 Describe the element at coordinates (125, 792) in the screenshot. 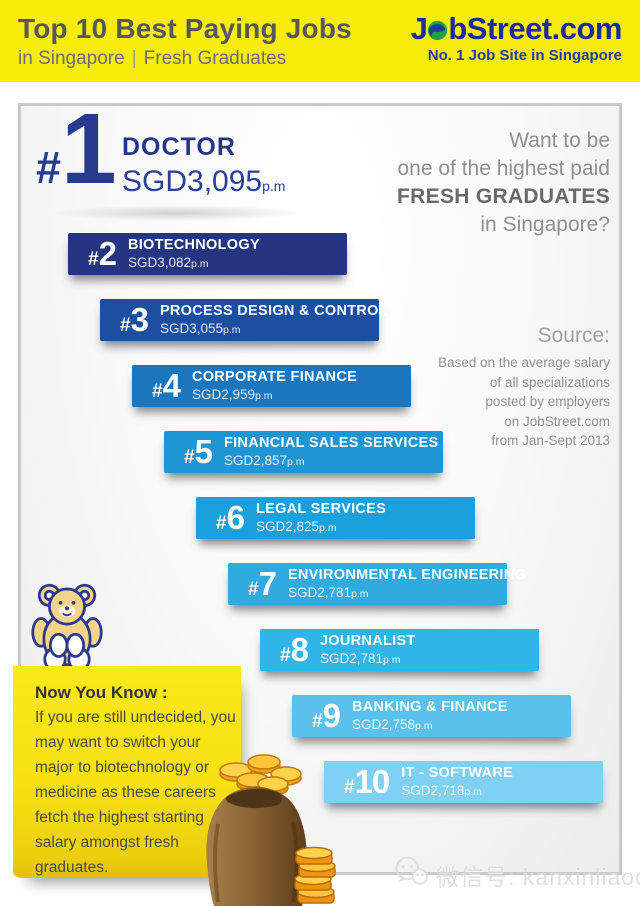

I see `note-line: medicine as these careers` at that location.